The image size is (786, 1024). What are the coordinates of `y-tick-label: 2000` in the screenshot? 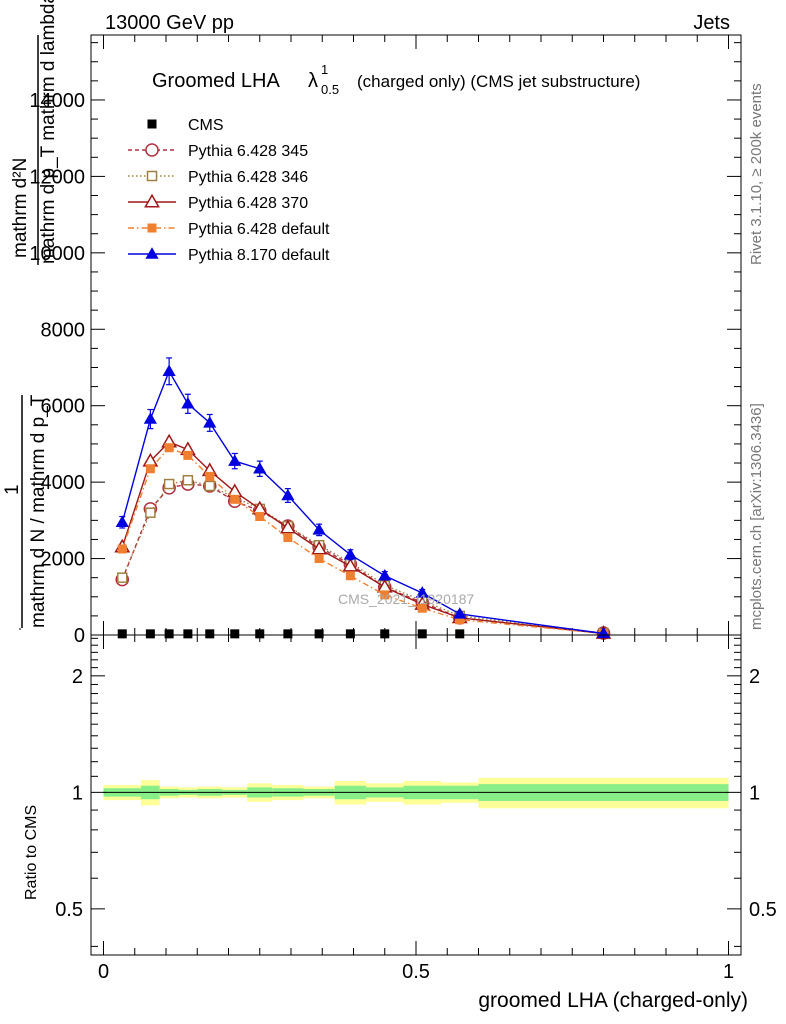 It's located at (63, 560).